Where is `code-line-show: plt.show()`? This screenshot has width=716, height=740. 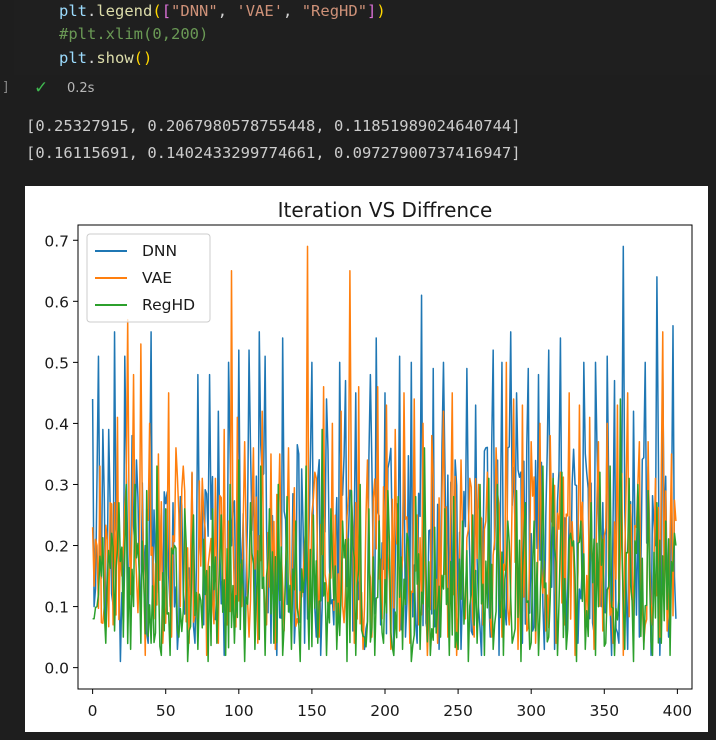
code-line-show: plt.show() is located at coordinates (105, 58).